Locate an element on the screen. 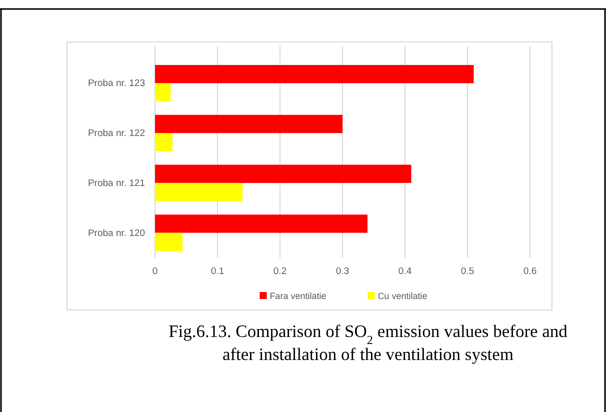  y-tick-label: Proba nr. 120 is located at coordinates (116, 233).